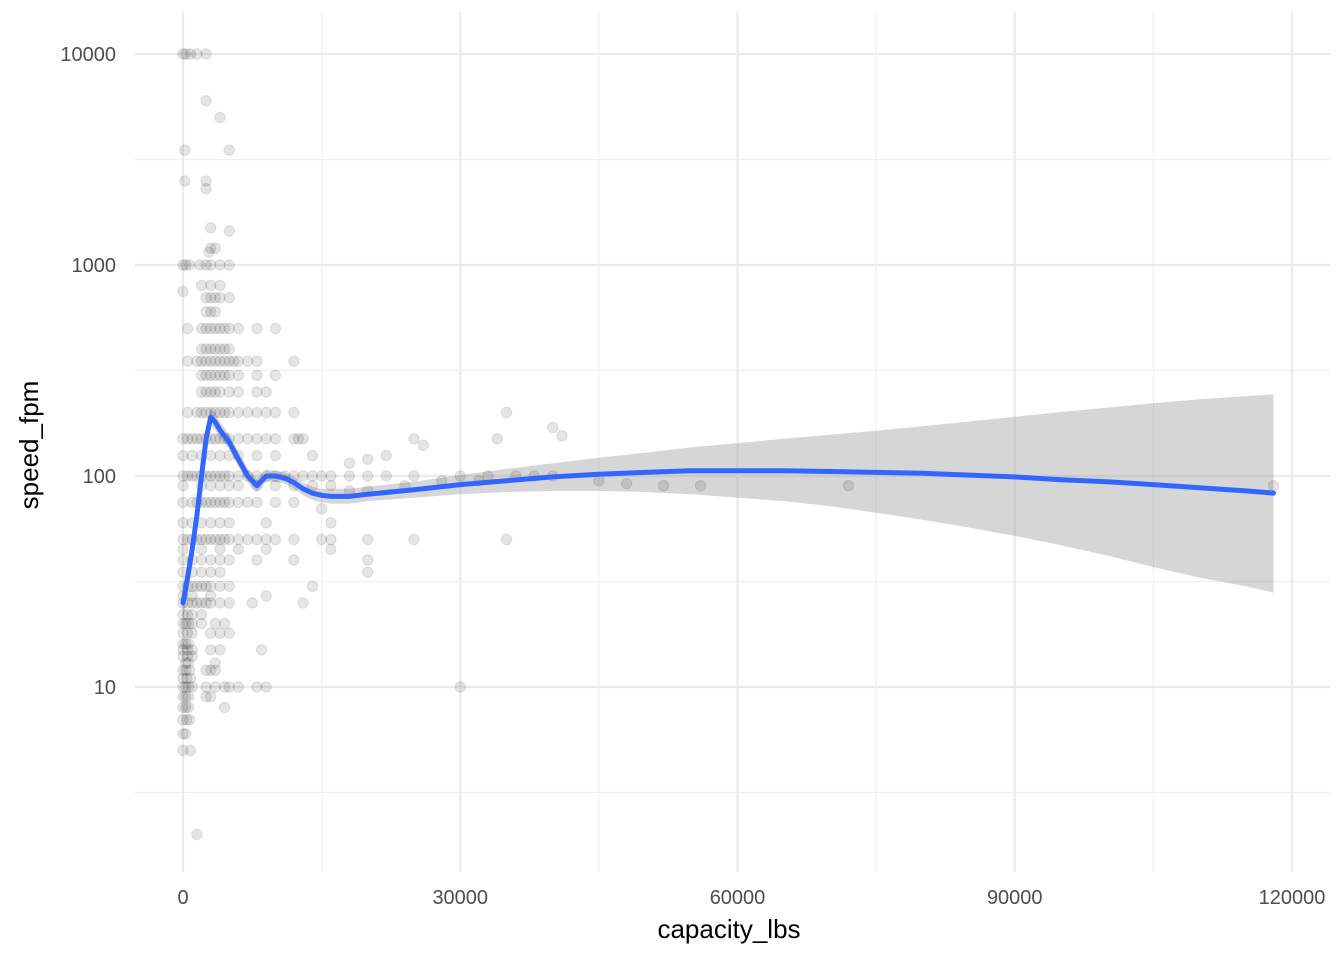  What do you see at coordinates (751, 898) in the screenshot?
I see `x-axis-ticks: 0 30000 60000 90000 120000` at bounding box center [751, 898].